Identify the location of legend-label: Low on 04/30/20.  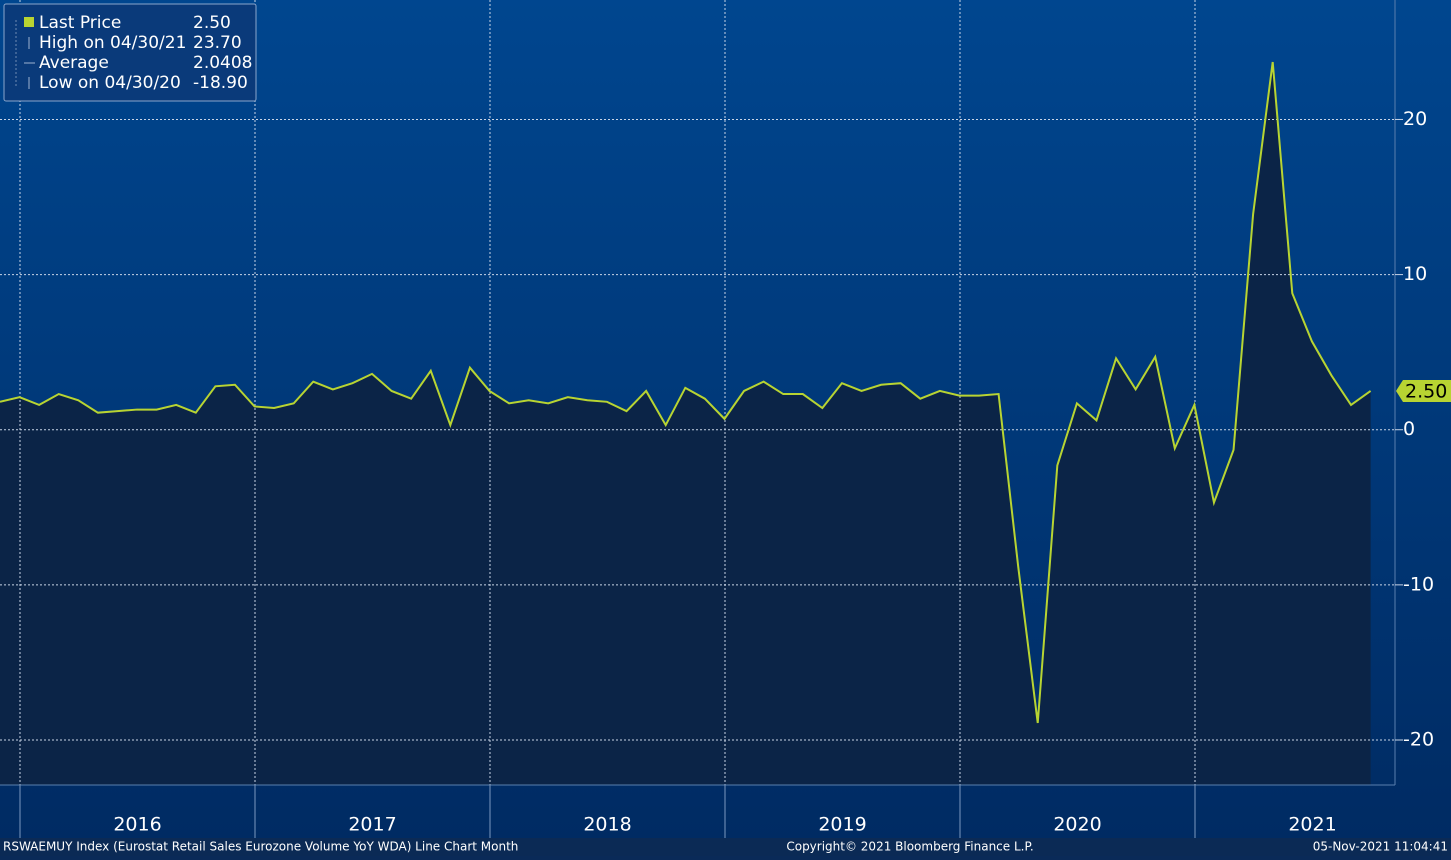
(110, 83).